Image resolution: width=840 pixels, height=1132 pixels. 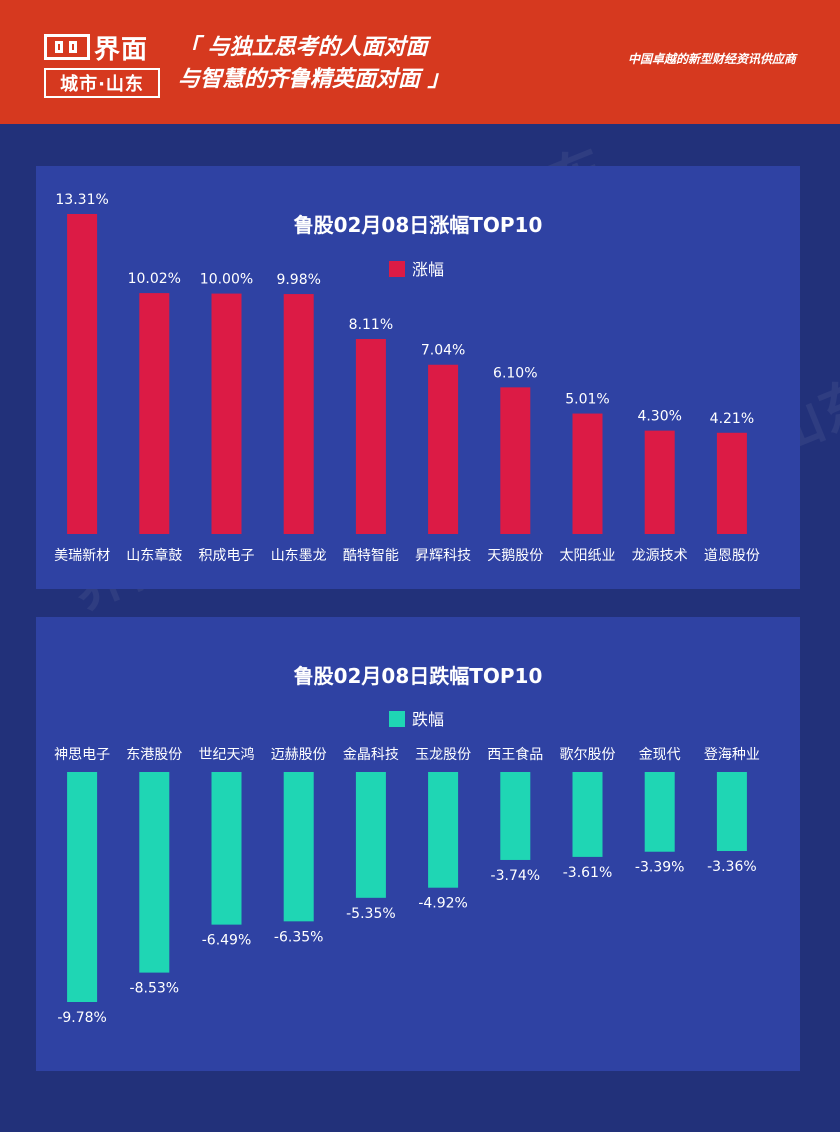 I want to click on category-label: 登海种业, so click(x=732, y=755).